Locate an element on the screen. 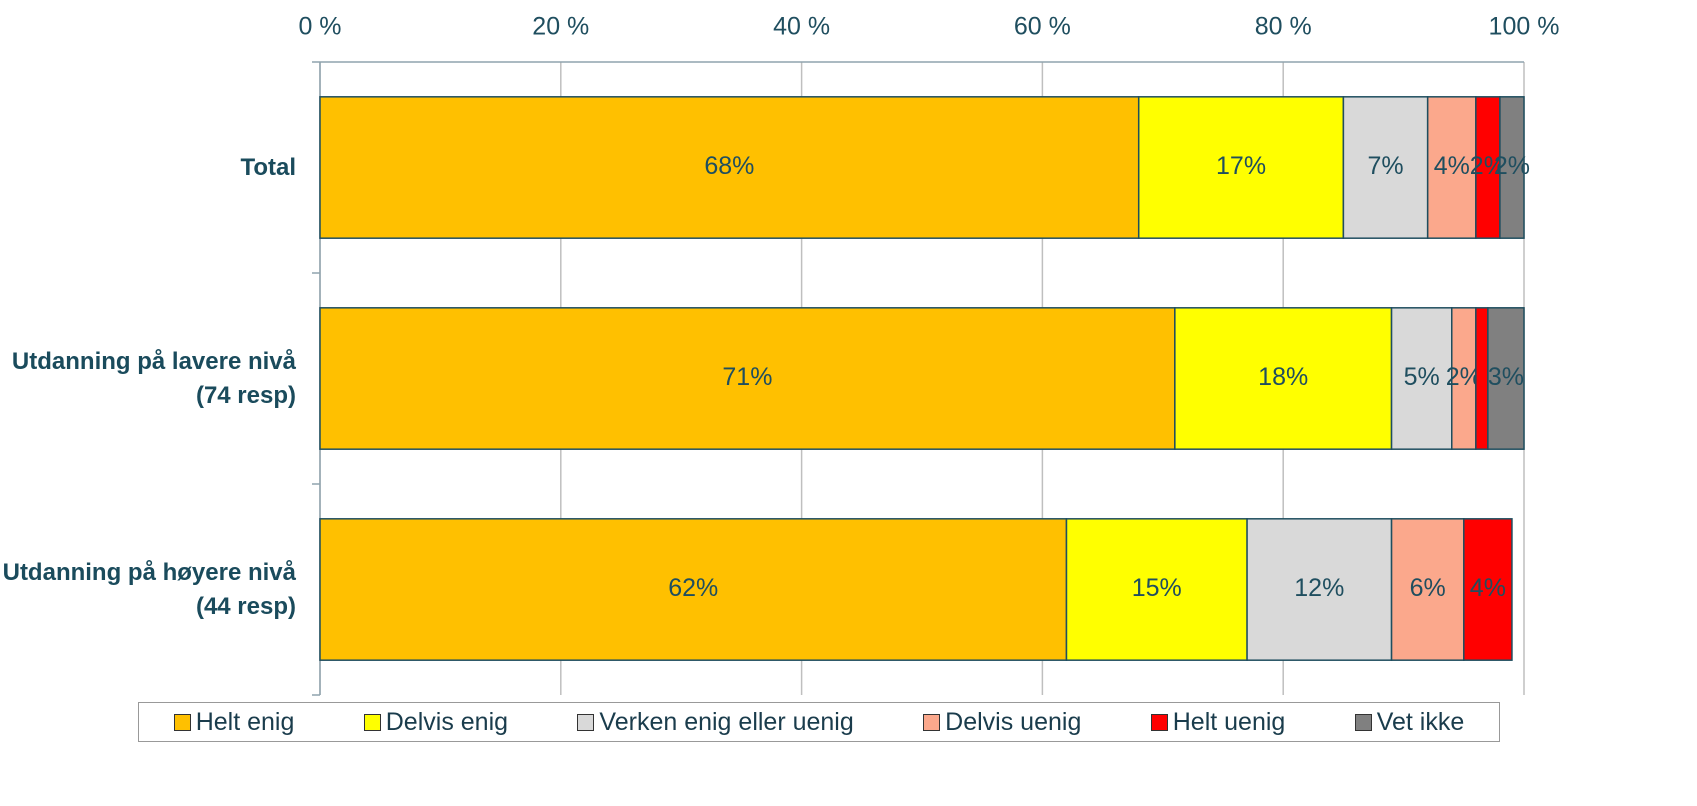 This screenshot has width=1697, height=806. legend-label: Verken enig eller uenig is located at coordinates (726, 721).